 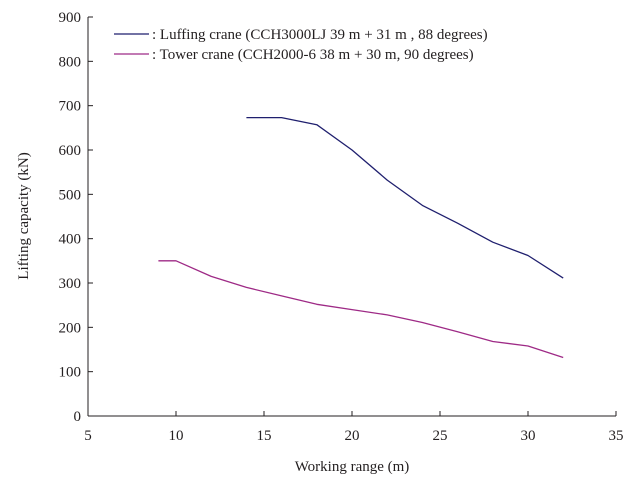 What do you see at coordinates (70, 151) in the screenshot?
I see `y-tick-label: 600` at bounding box center [70, 151].